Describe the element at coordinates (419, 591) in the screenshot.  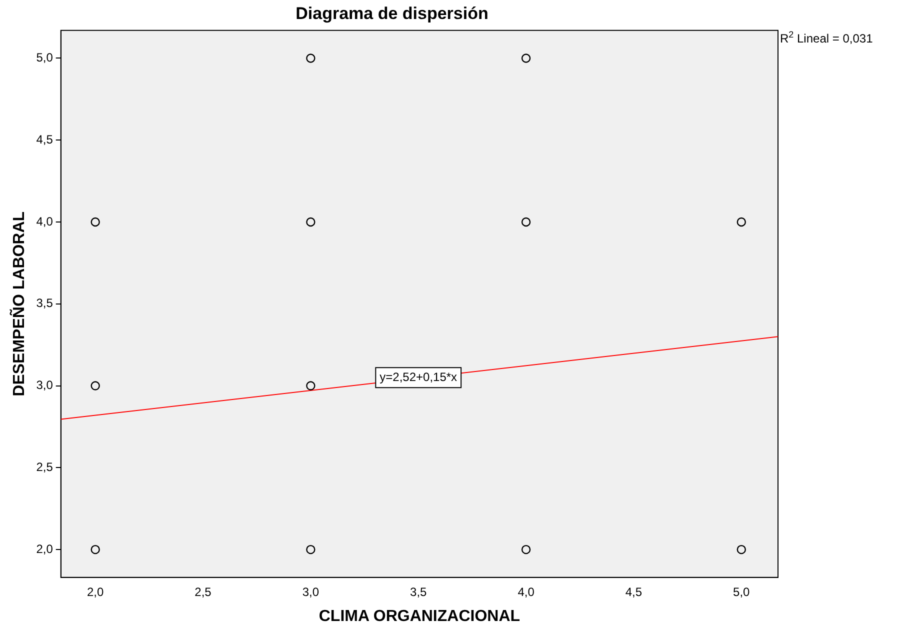
I see `x-tick-label: 3,5` at that location.